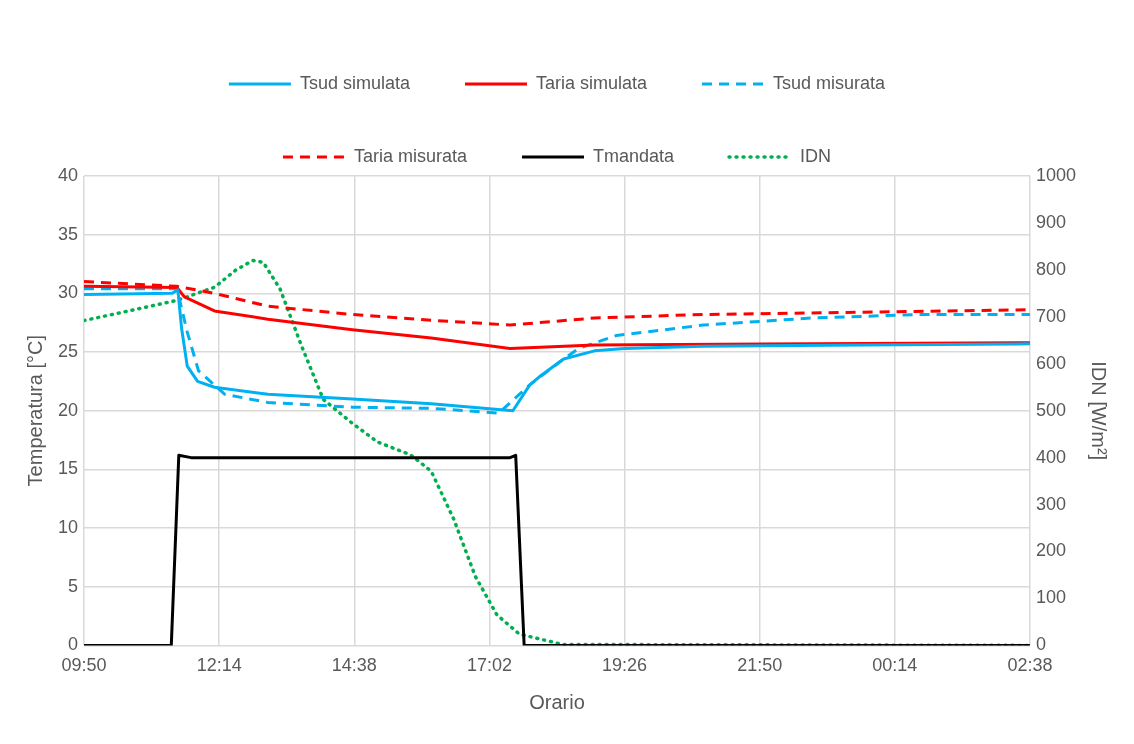 The image size is (1134, 744). What do you see at coordinates (1050, 268) in the screenshot?
I see `y2-tick-label: 800` at bounding box center [1050, 268].